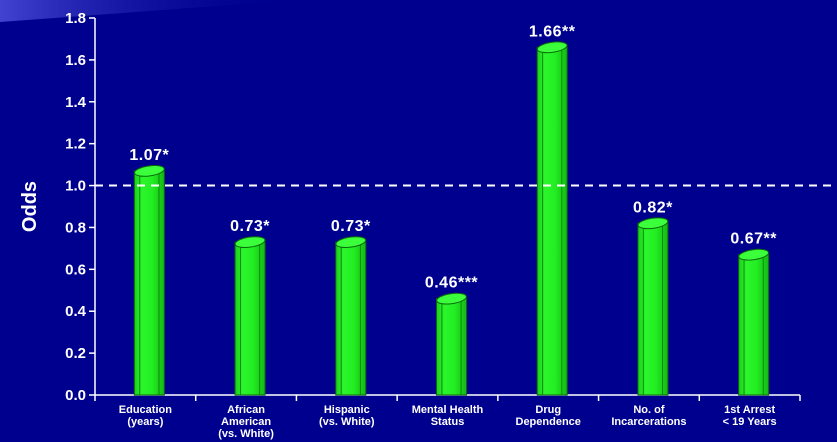 The image size is (837, 442). I want to click on data-label: 0.82*, so click(653, 207).